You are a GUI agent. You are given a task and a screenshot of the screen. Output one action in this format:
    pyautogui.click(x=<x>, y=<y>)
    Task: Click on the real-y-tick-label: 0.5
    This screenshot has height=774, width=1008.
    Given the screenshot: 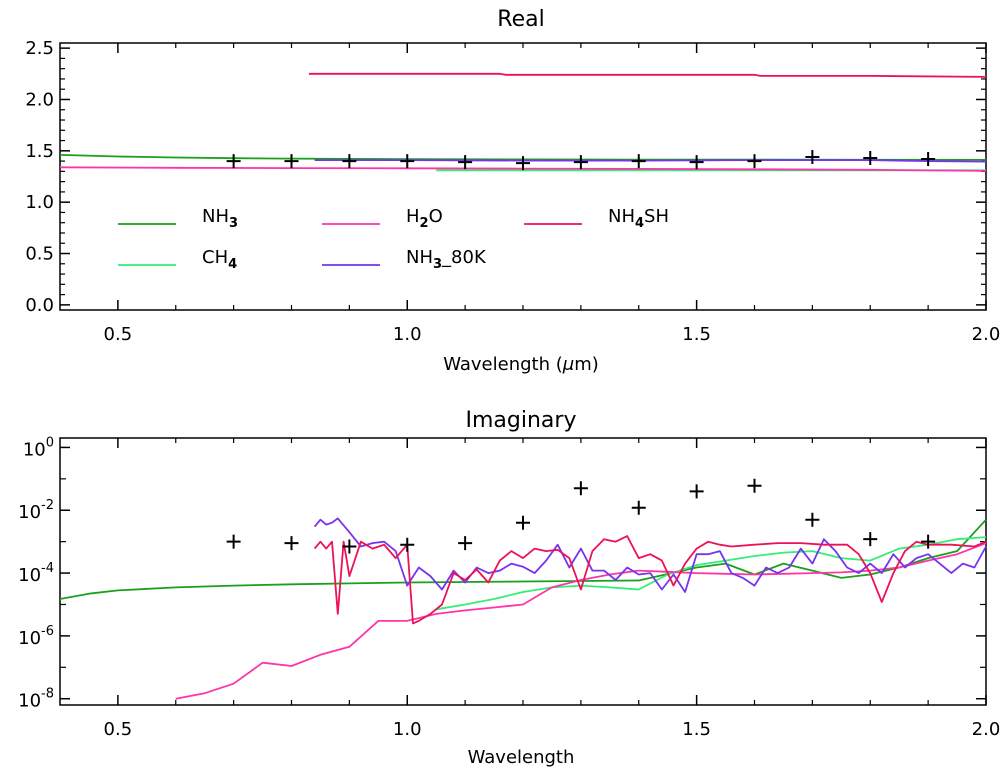 What is the action you would take?
    pyautogui.click(x=39, y=254)
    